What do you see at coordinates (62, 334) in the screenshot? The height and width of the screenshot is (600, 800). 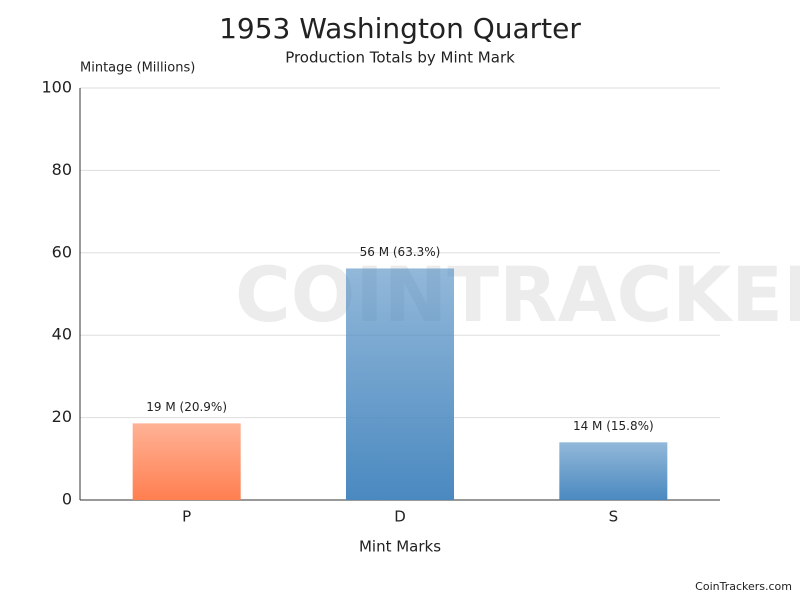 I see `y-tick-label: 40` at bounding box center [62, 334].